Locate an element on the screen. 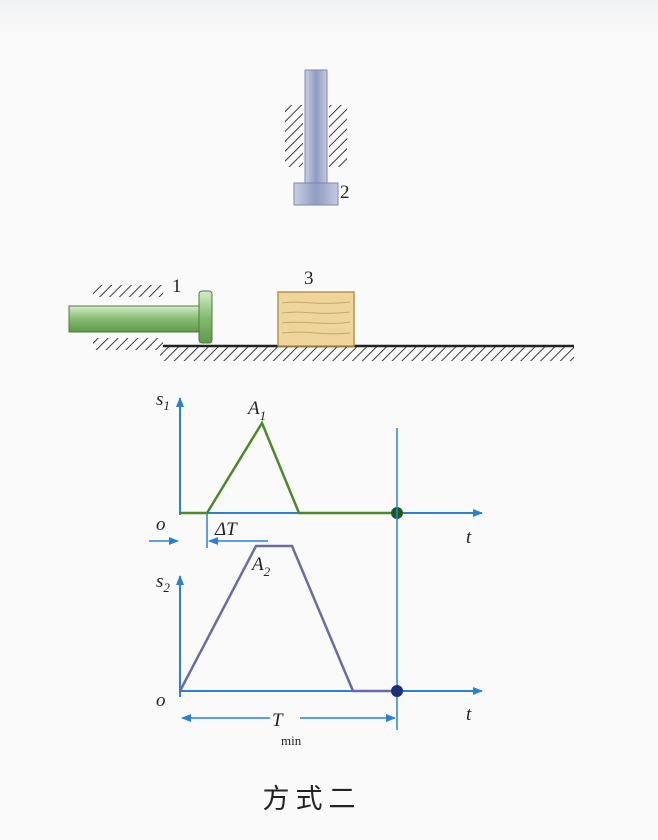 The height and width of the screenshot is (840, 658). deltaT-dimension: ΔT is located at coordinates (208, 530).